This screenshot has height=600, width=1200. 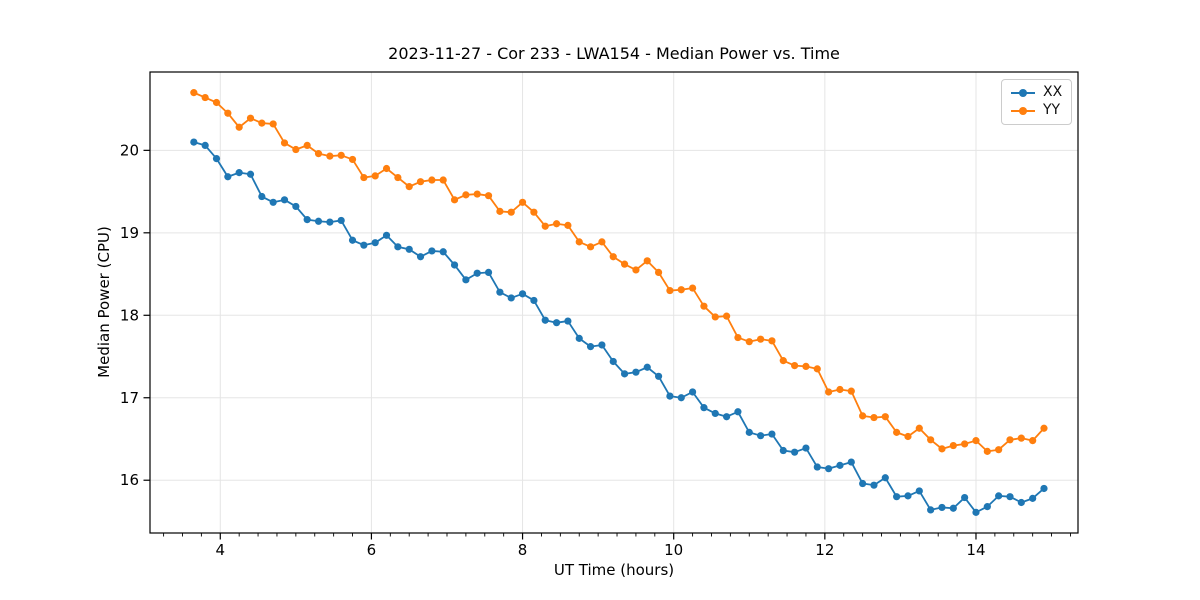 I want to click on svg-text: 4, so click(x=221, y=550).